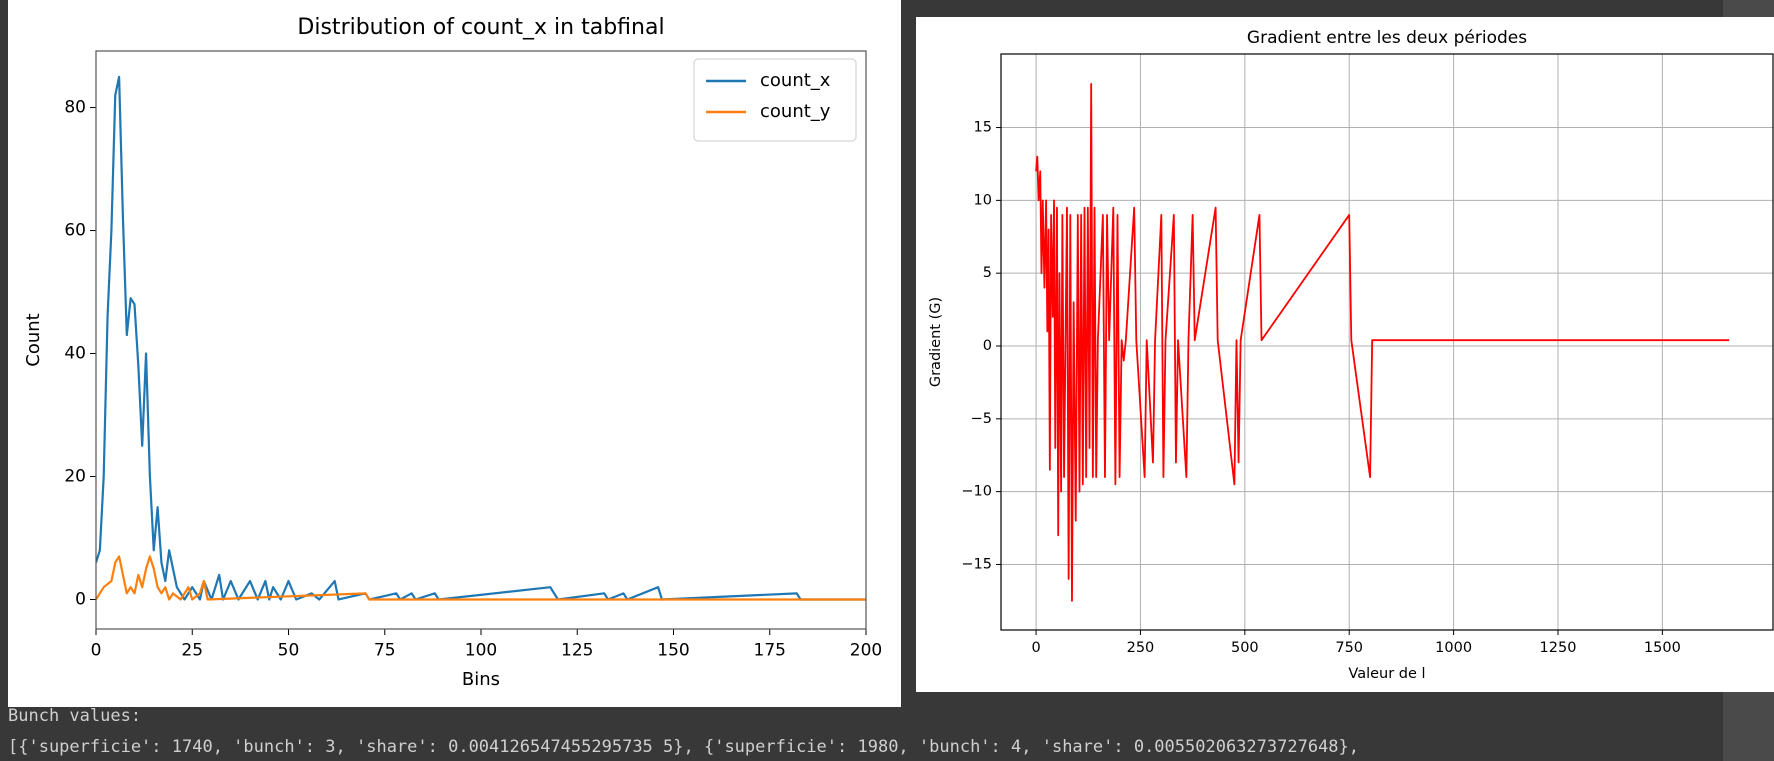 The image size is (1774, 761). I want to click on legend-label: count_x, so click(795, 80).